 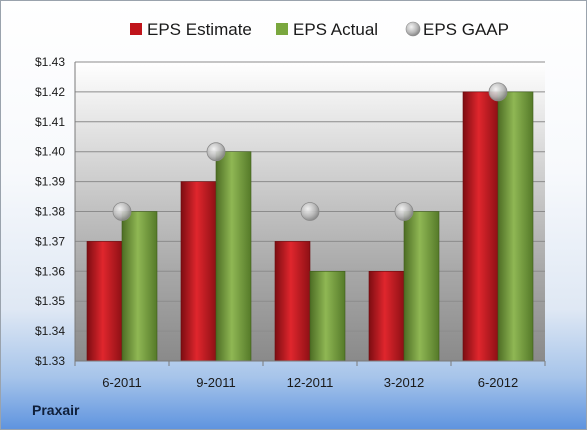 What do you see at coordinates (56, 410) in the screenshot?
I see `company-name: Praxair` at bounding box center [56, 410].